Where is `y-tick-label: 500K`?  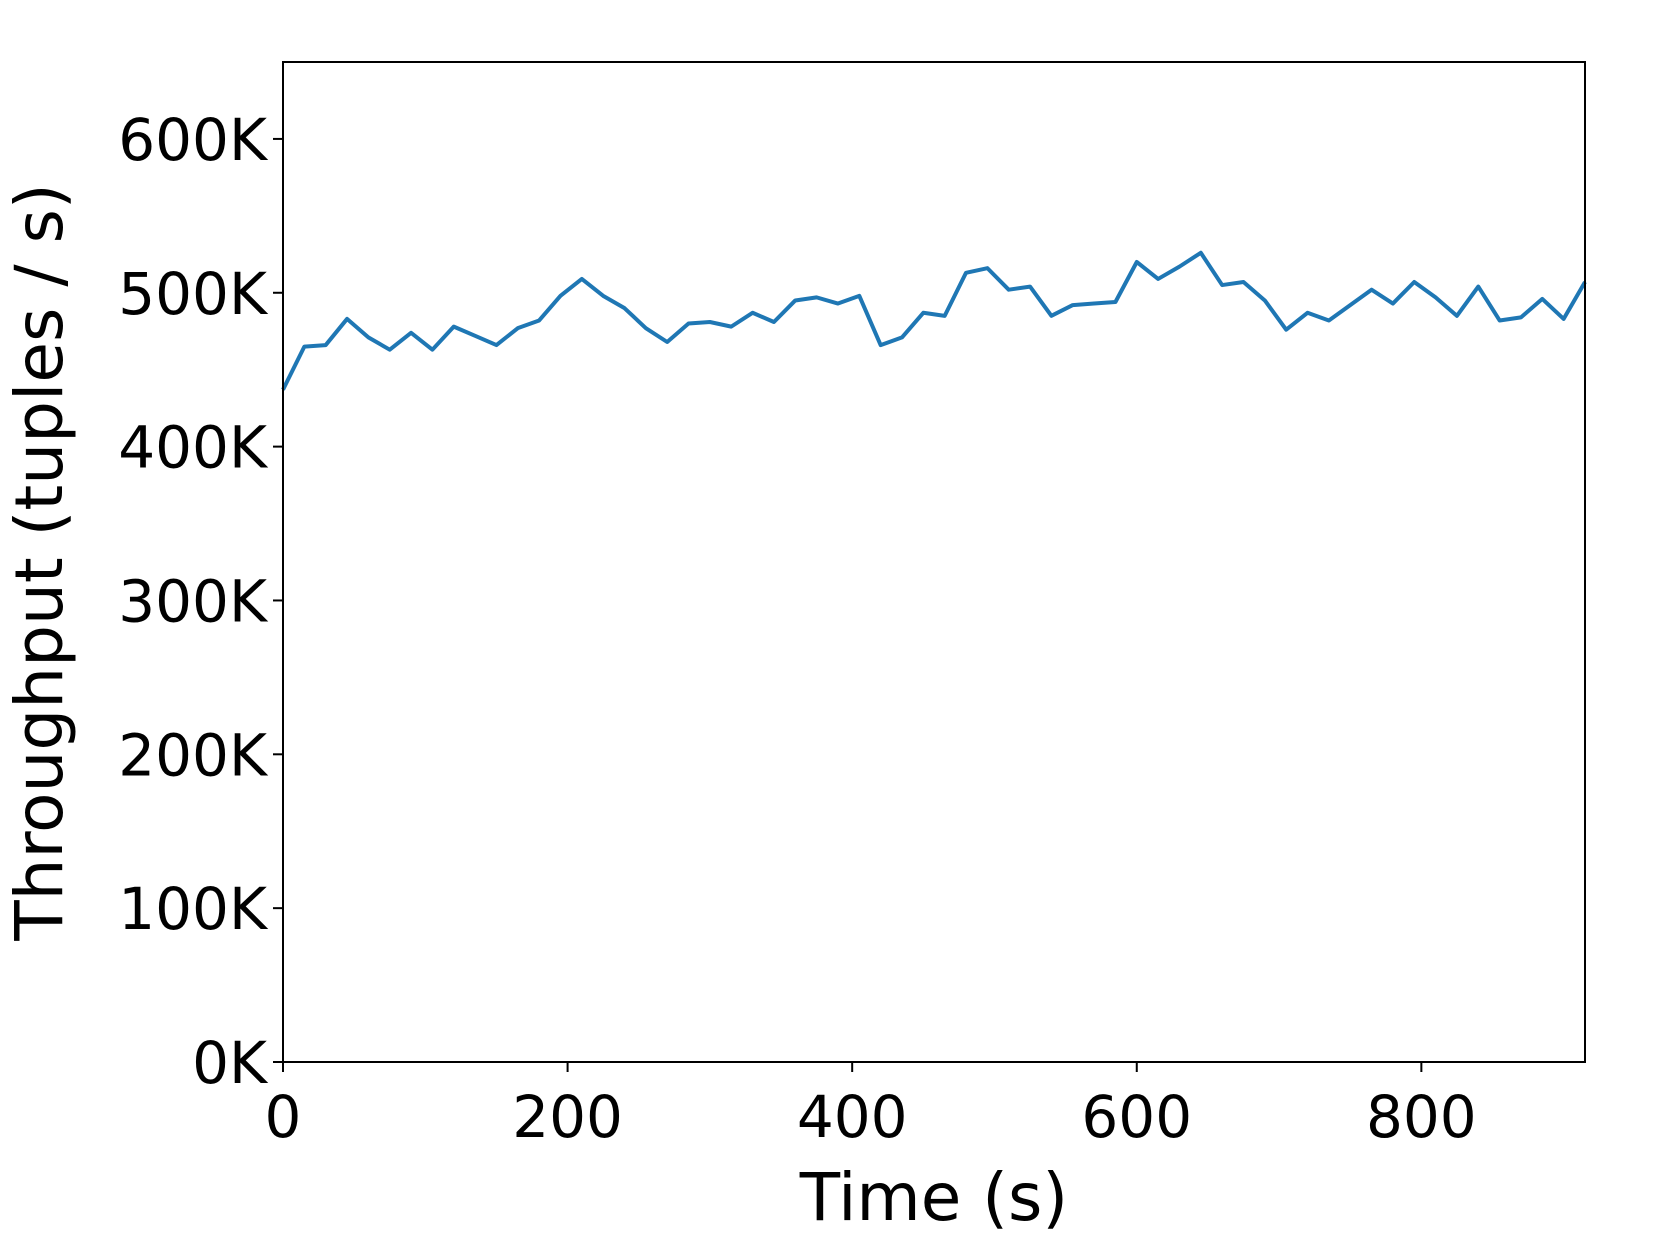 y-tick-label: 500K is located at coordinates (193, 294).